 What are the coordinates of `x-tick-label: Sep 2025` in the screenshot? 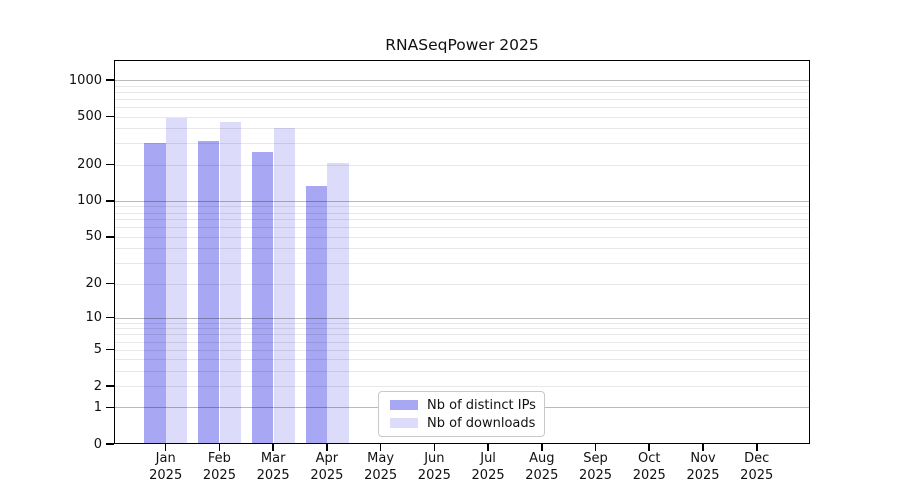 It's located at (596, 467).